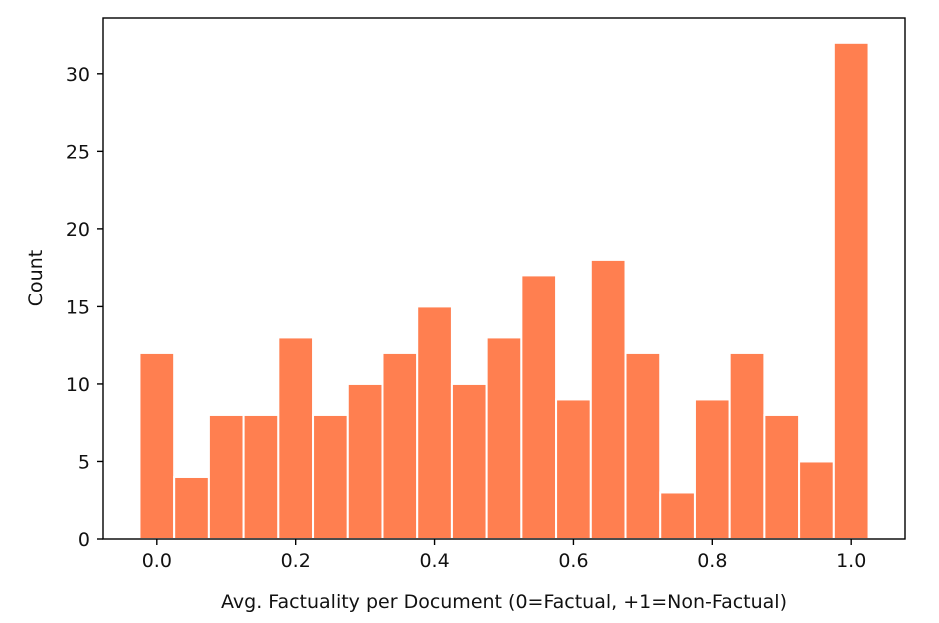 This screenshot has height=623, width=939. I want to click on y-tick-label: 25, so click(78, 152).